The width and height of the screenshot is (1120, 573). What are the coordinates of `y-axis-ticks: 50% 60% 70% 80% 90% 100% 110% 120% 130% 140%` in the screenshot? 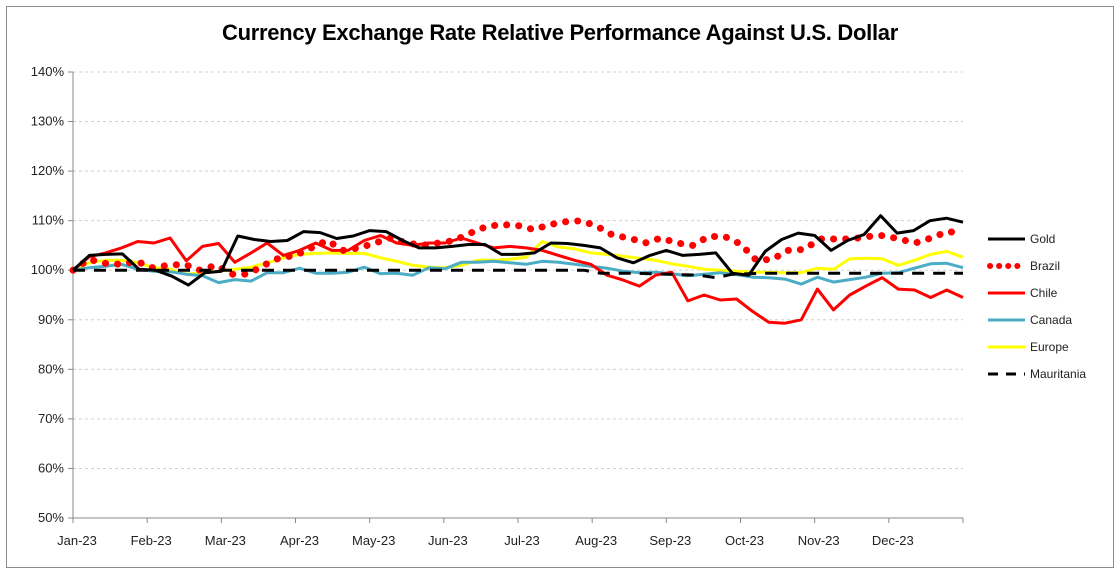 It's located at (52, 294).